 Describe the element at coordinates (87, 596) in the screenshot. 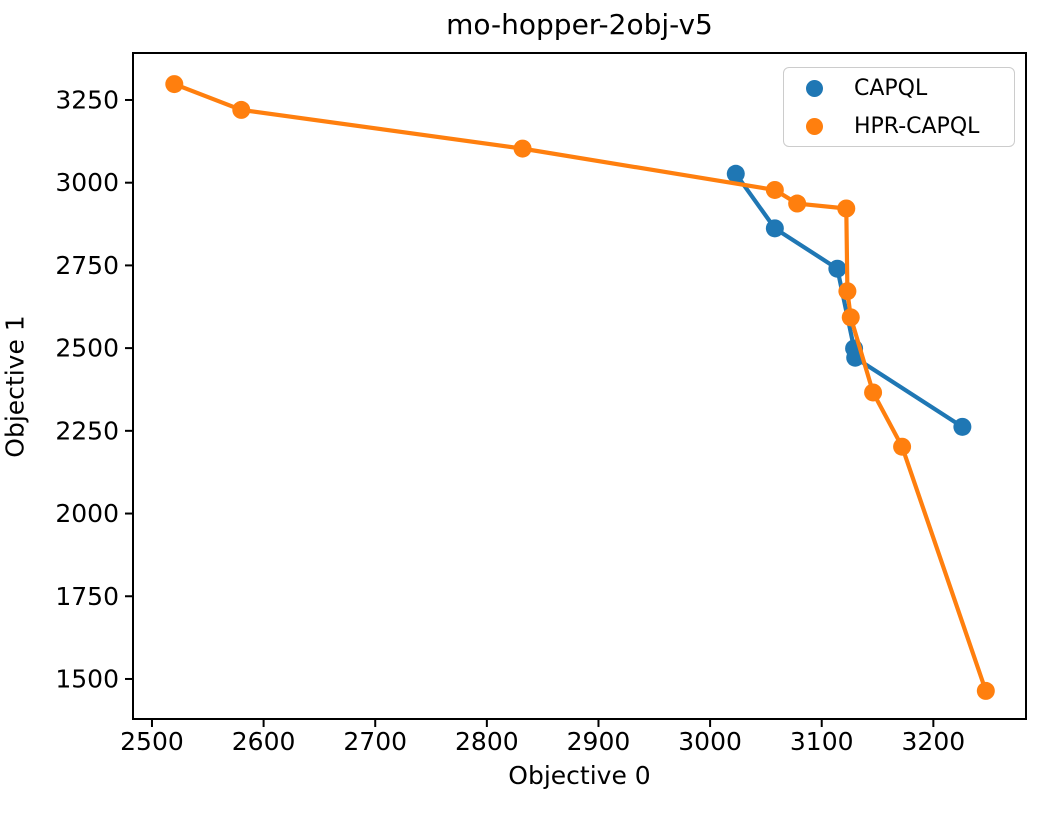

I see `y-tick-label: 1750` at that location.